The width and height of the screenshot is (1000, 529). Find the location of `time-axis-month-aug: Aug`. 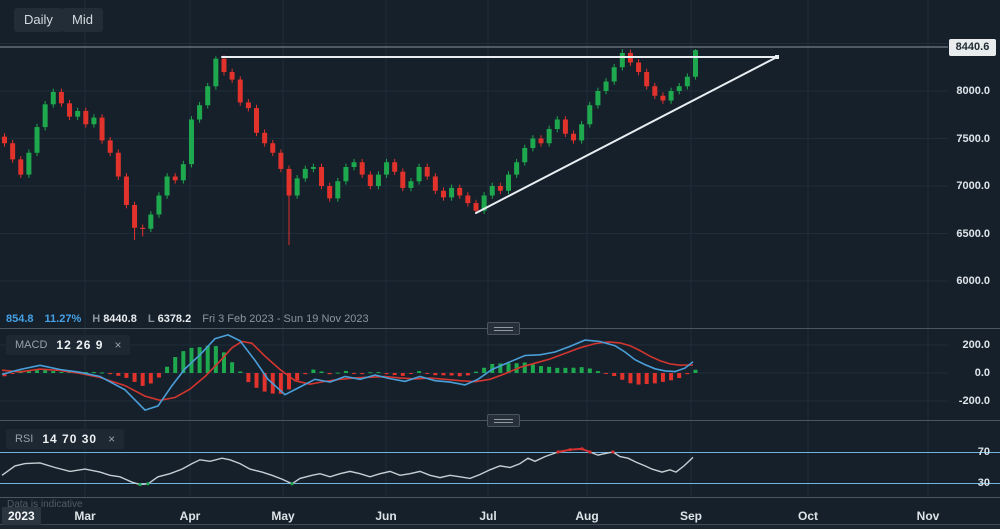

time-axis-month-aug: Aug is located at coordinates (587, 516).